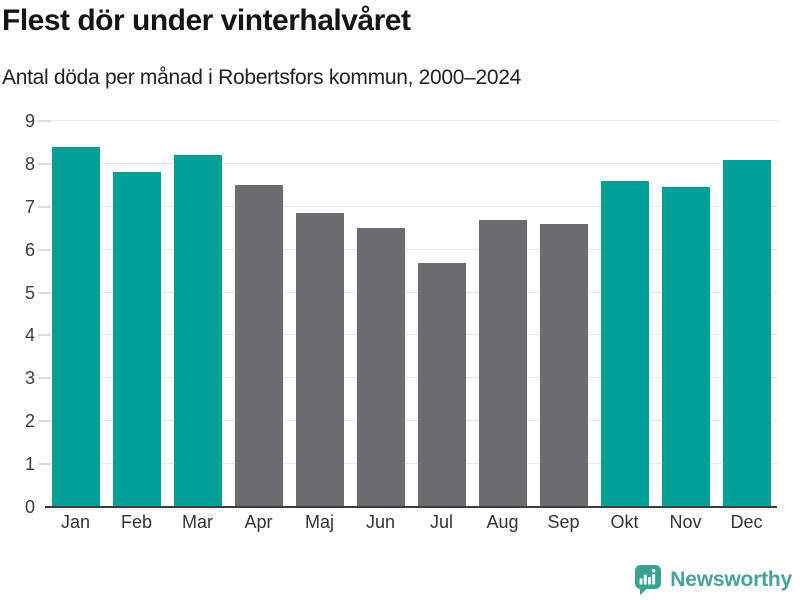 The height and width of the screenshot is (600, 800). I want to click on tick-y3, so click(44, 378).